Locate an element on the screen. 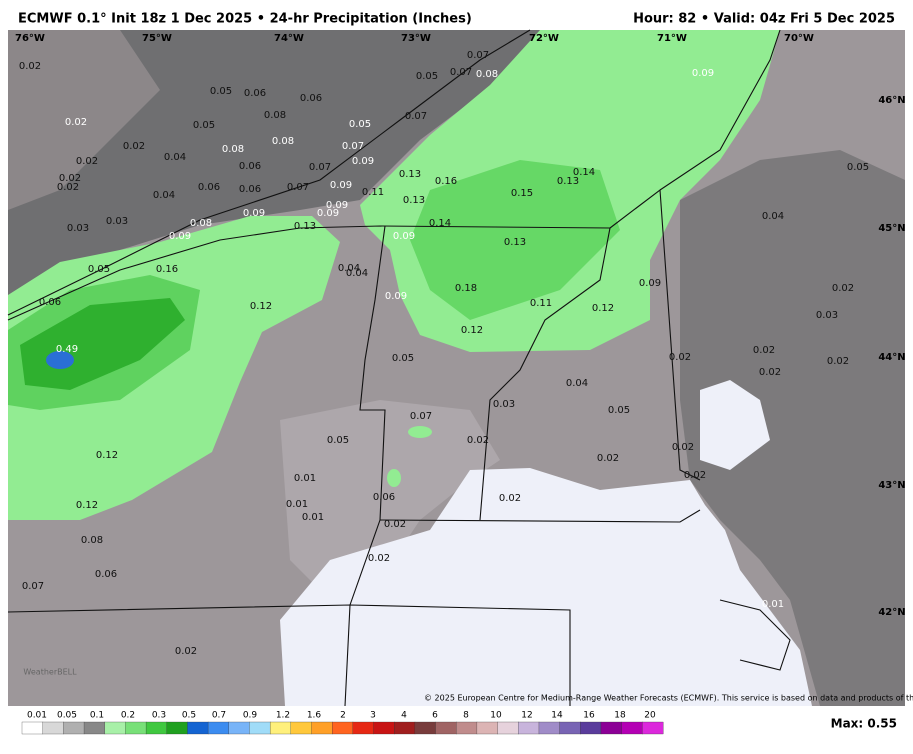  coast is located at coordinates (755, 635).